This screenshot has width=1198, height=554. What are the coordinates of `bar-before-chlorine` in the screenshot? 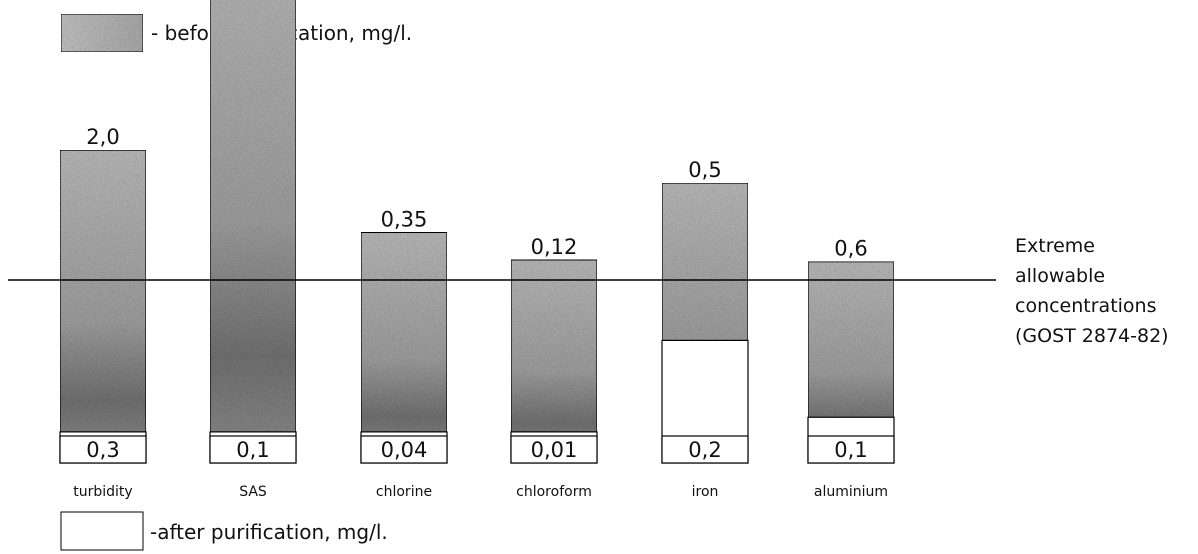 It's located at (404, 347).